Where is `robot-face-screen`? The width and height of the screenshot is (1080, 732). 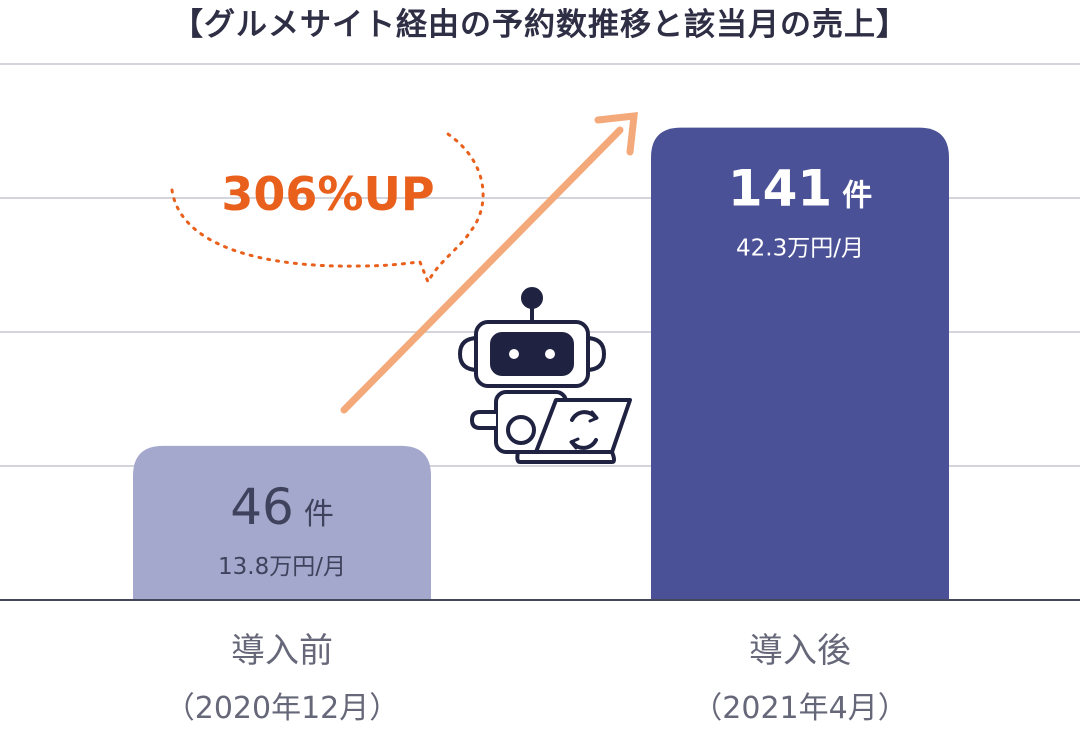 robot-face-screen is located at coordinates (532, 354).